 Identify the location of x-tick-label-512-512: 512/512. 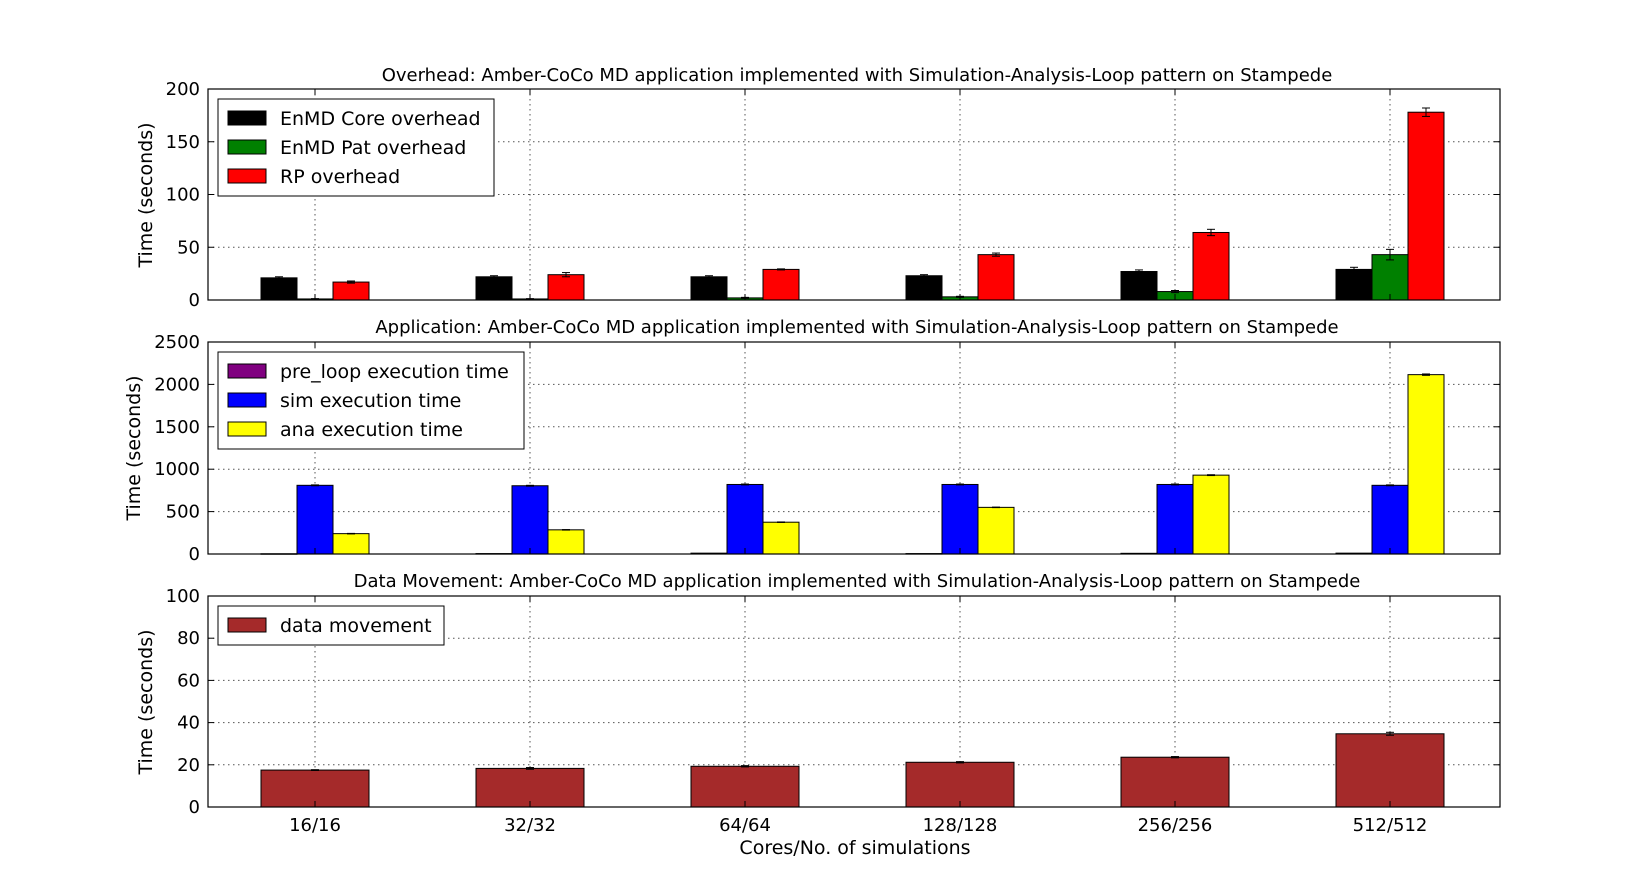
(1390, 825).